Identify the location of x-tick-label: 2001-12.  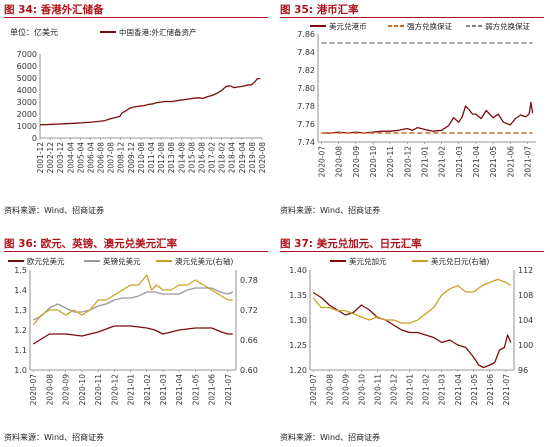
(40, 158).